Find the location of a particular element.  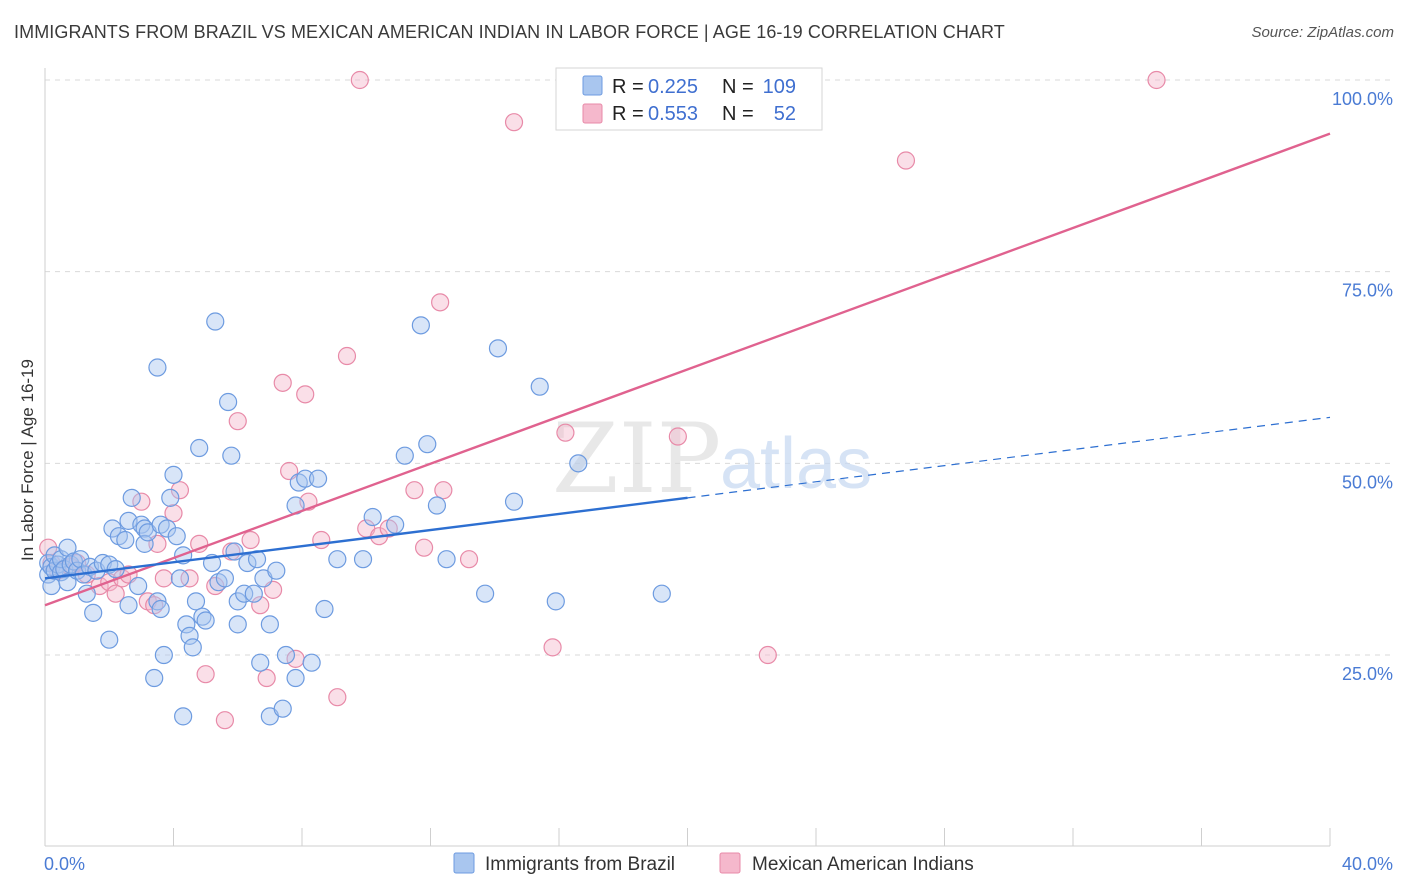

x-tick-label-max: 40.0% is located at coordinates (1367, 864).